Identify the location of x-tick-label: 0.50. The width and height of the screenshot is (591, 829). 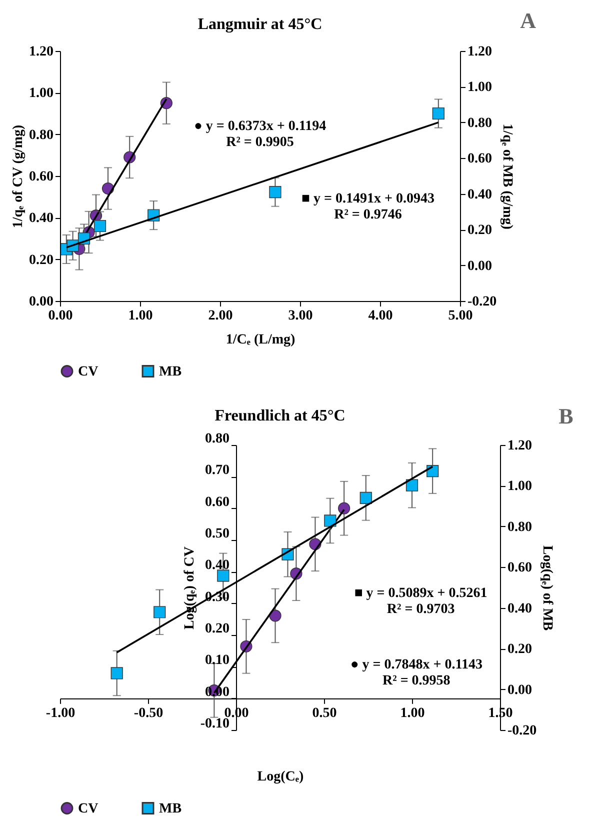
(324, 713).